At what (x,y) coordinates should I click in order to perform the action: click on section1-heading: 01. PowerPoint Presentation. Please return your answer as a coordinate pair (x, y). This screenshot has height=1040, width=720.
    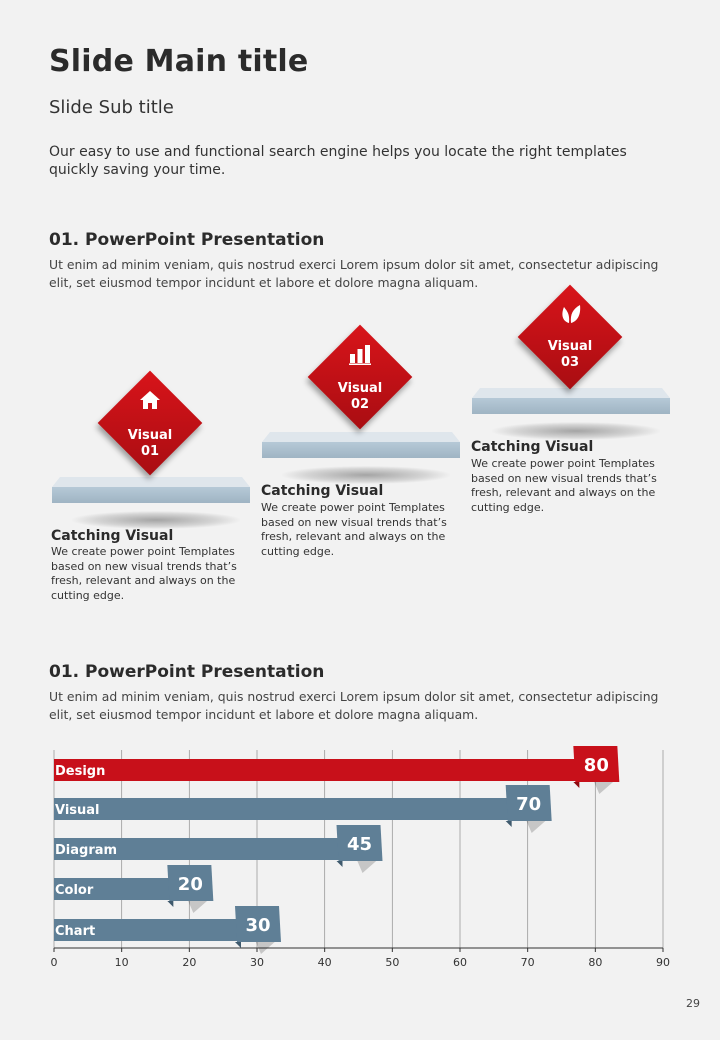
    Looking at the image, I should click on (187, 240).